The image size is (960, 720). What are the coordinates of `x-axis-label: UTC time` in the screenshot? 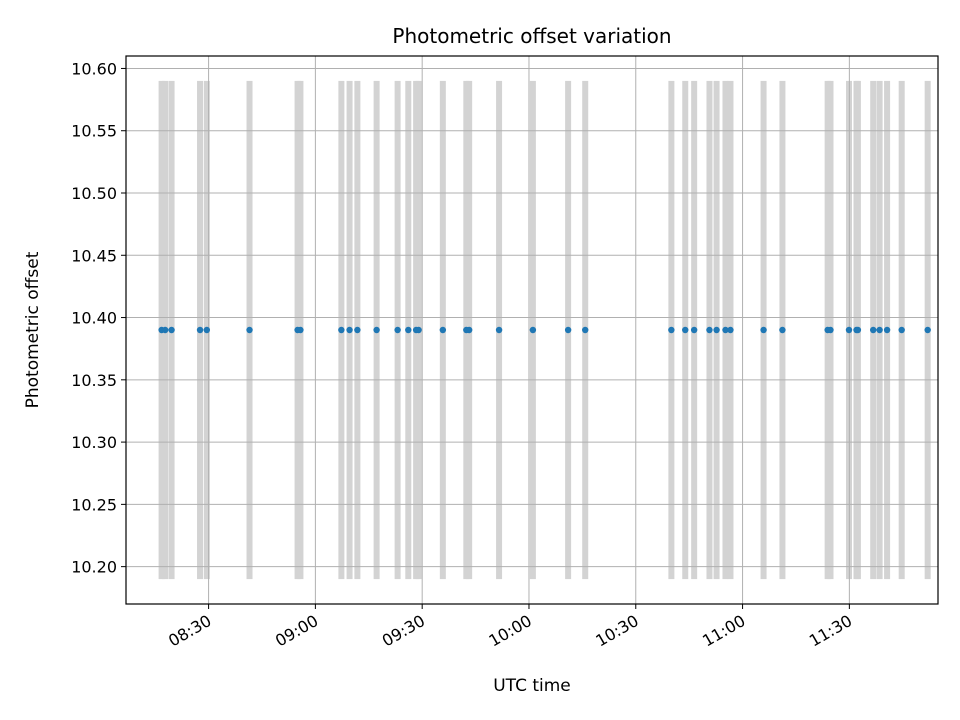 It's located at (532, 686).